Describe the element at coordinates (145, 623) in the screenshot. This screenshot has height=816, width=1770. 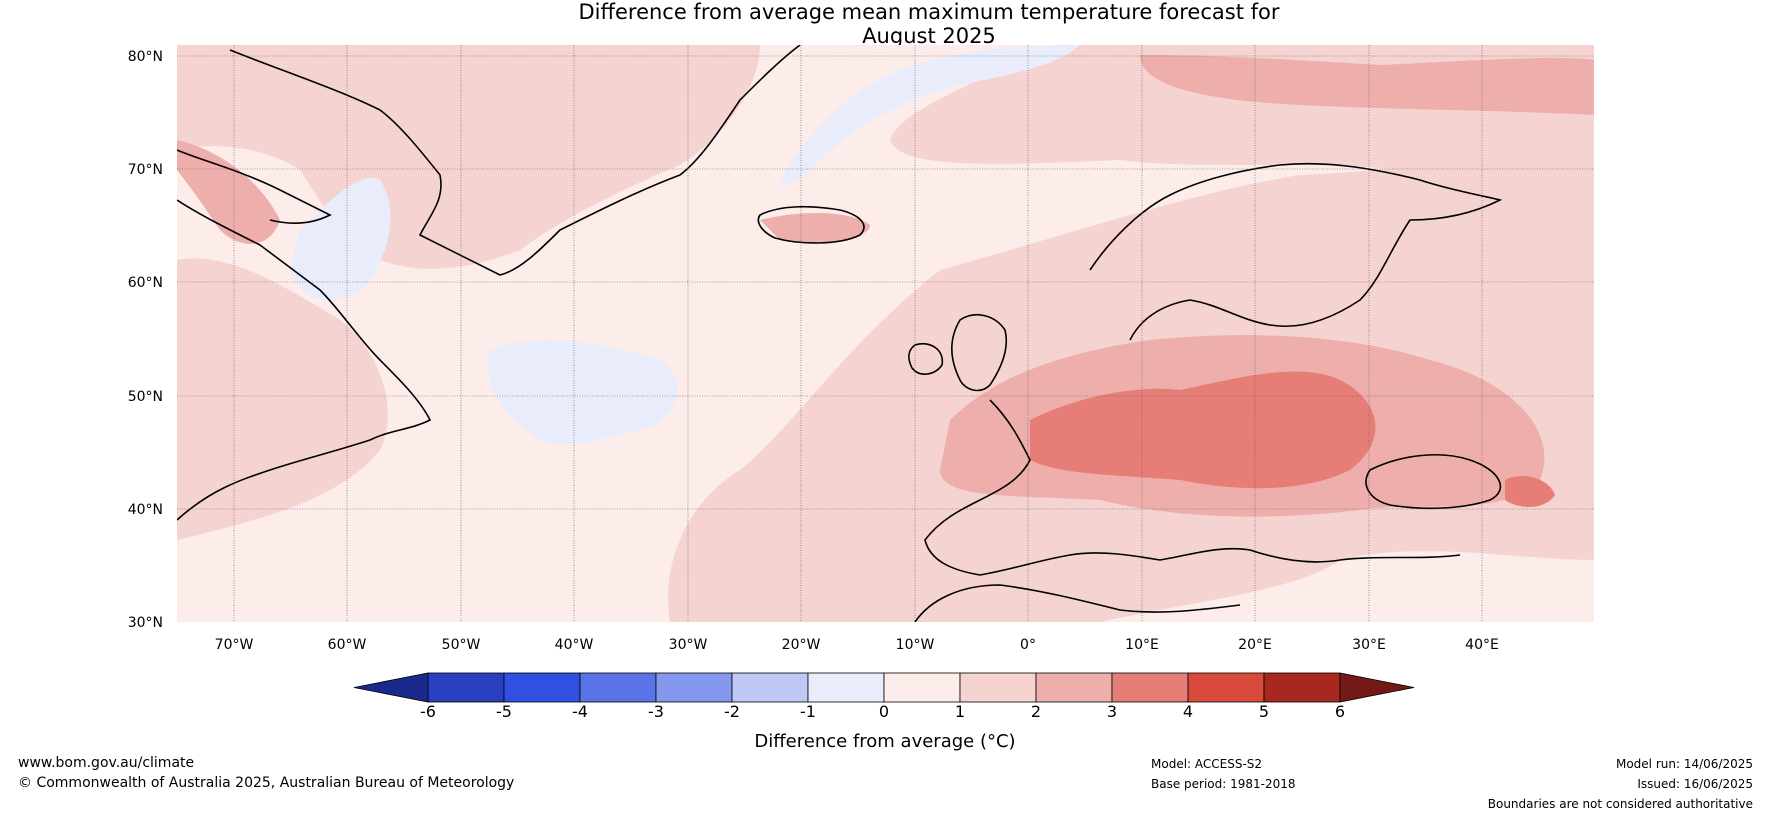
I see `lat-label-30n: 30°N` at that location.